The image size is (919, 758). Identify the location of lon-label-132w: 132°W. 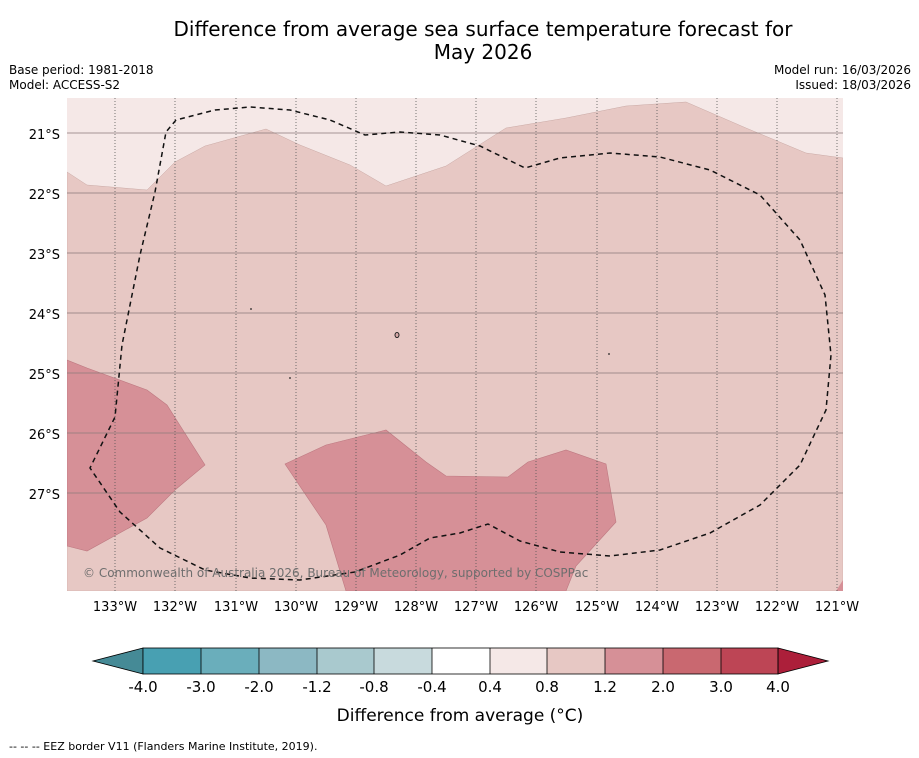
(175, 607).